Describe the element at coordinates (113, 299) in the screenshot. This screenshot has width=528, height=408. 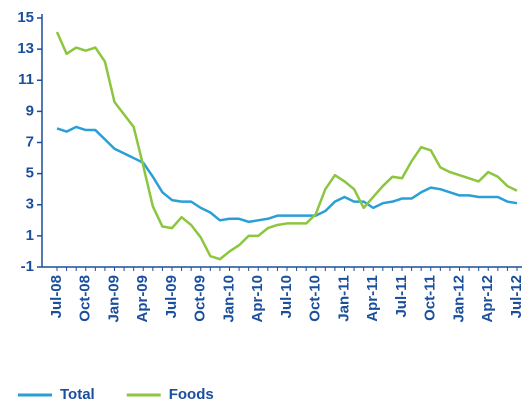
I see `x-tick-label: Jan-09` at that location.